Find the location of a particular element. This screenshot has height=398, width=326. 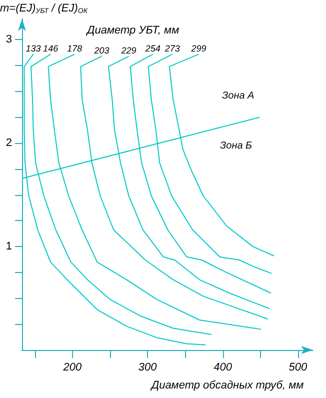

x-tick-label: 200 is located at coordinates (72, 368).